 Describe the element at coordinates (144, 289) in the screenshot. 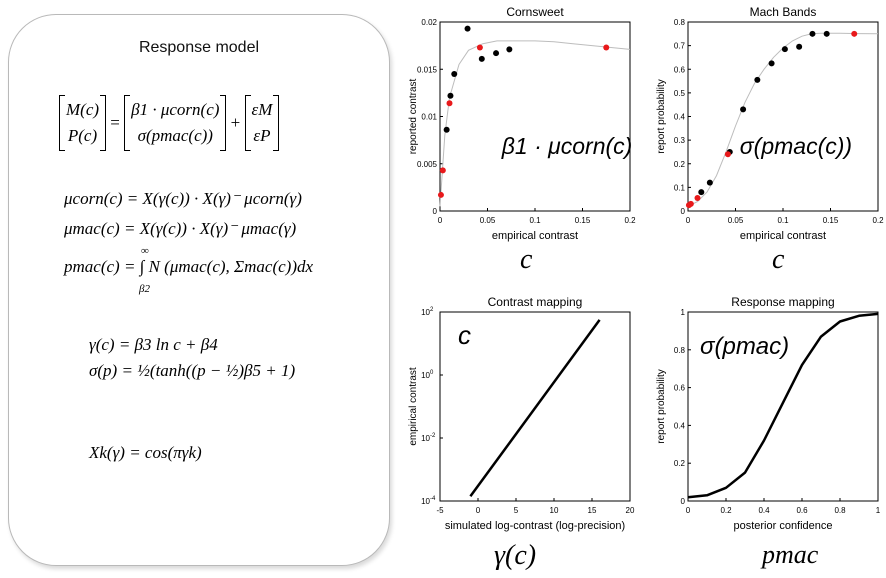

I see `integral-lower-limit: β2` at that location.